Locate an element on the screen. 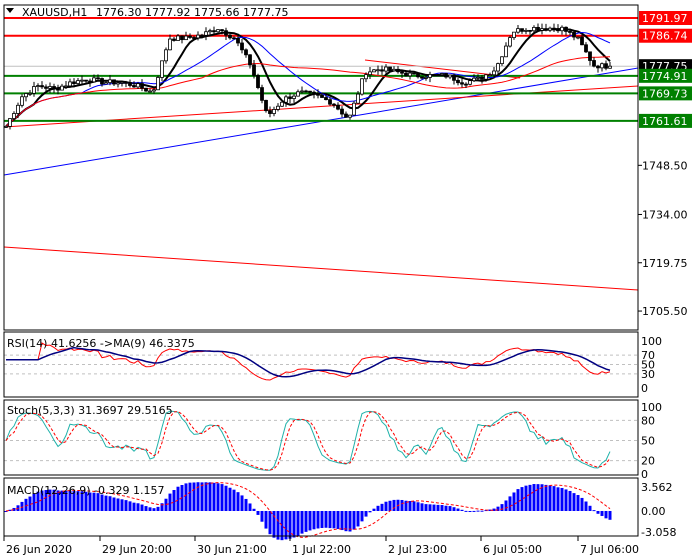  price-tick-label: 1734.00 is located at coordinates (665, 214).